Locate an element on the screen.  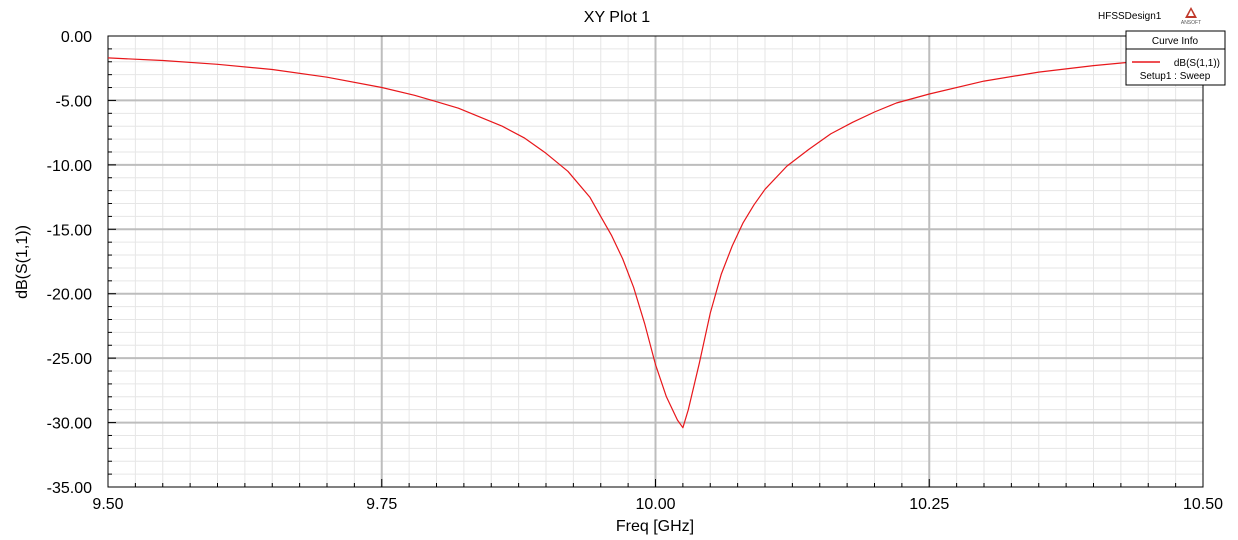
y-tick-label: 0.00 is located at coordinates (76, 37).